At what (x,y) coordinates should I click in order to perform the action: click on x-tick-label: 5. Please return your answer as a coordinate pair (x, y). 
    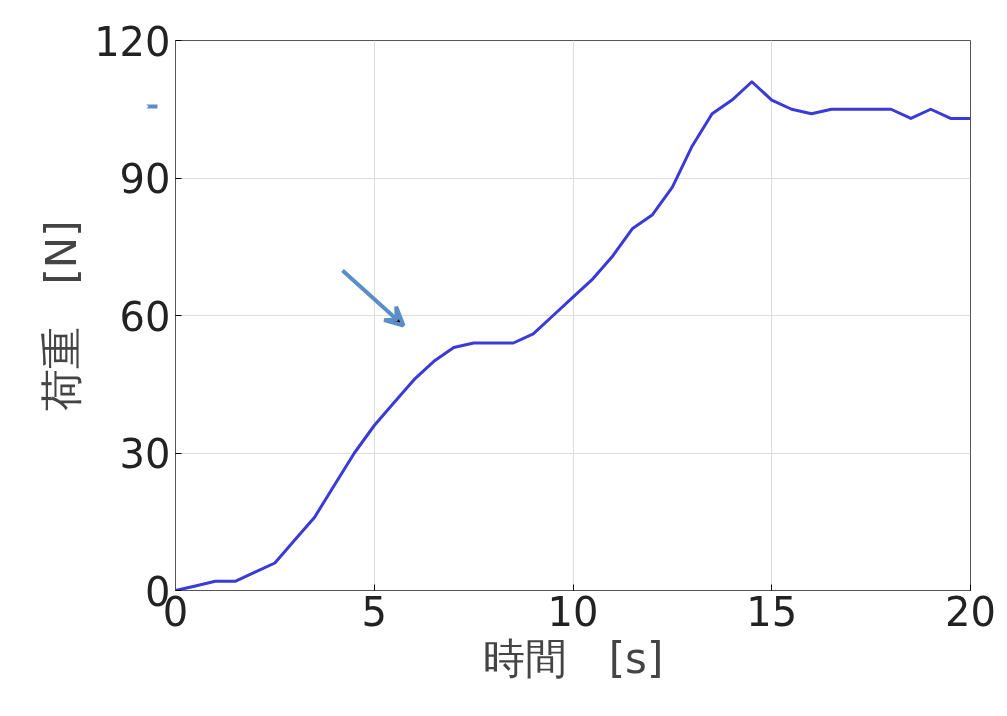
    Looking at the image, I should click on (374, 611).